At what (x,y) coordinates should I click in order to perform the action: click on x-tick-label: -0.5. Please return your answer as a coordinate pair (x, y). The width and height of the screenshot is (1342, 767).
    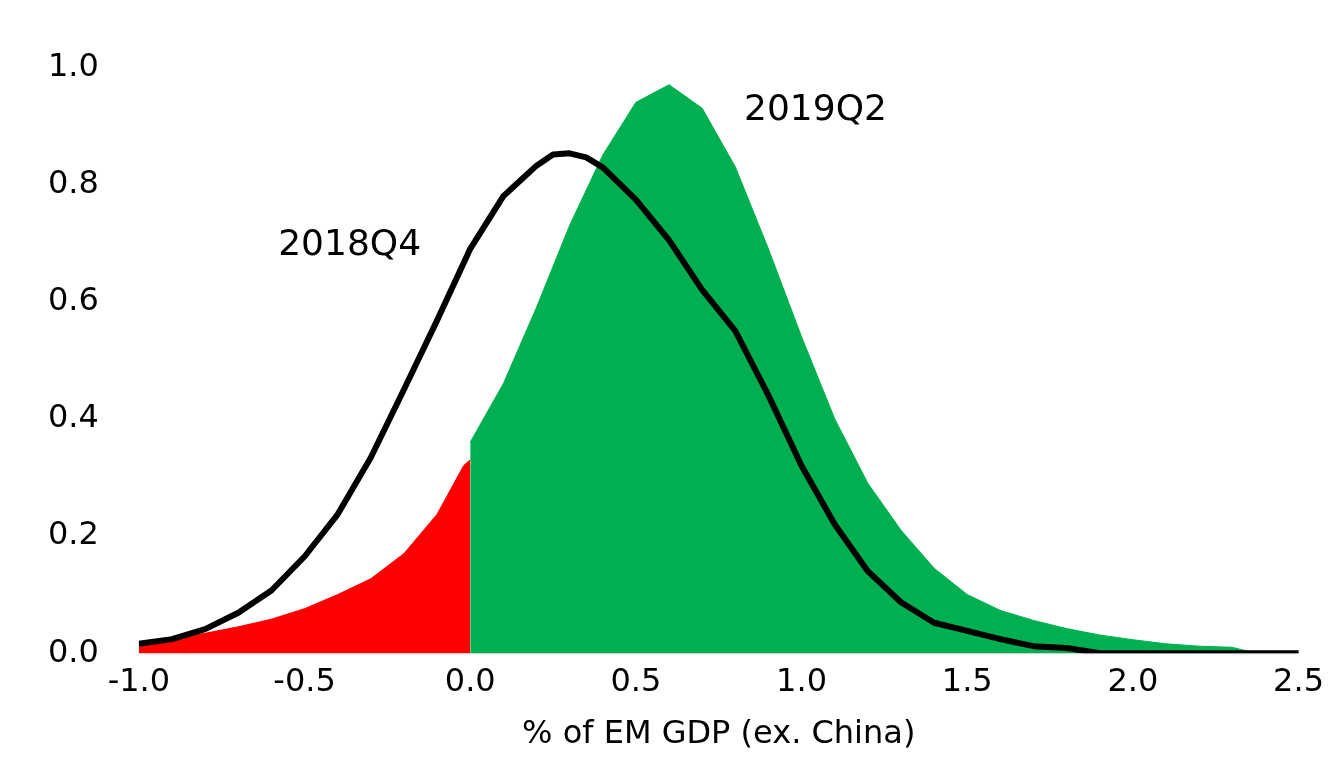
    Looking at the image, I should click on (304, 679).